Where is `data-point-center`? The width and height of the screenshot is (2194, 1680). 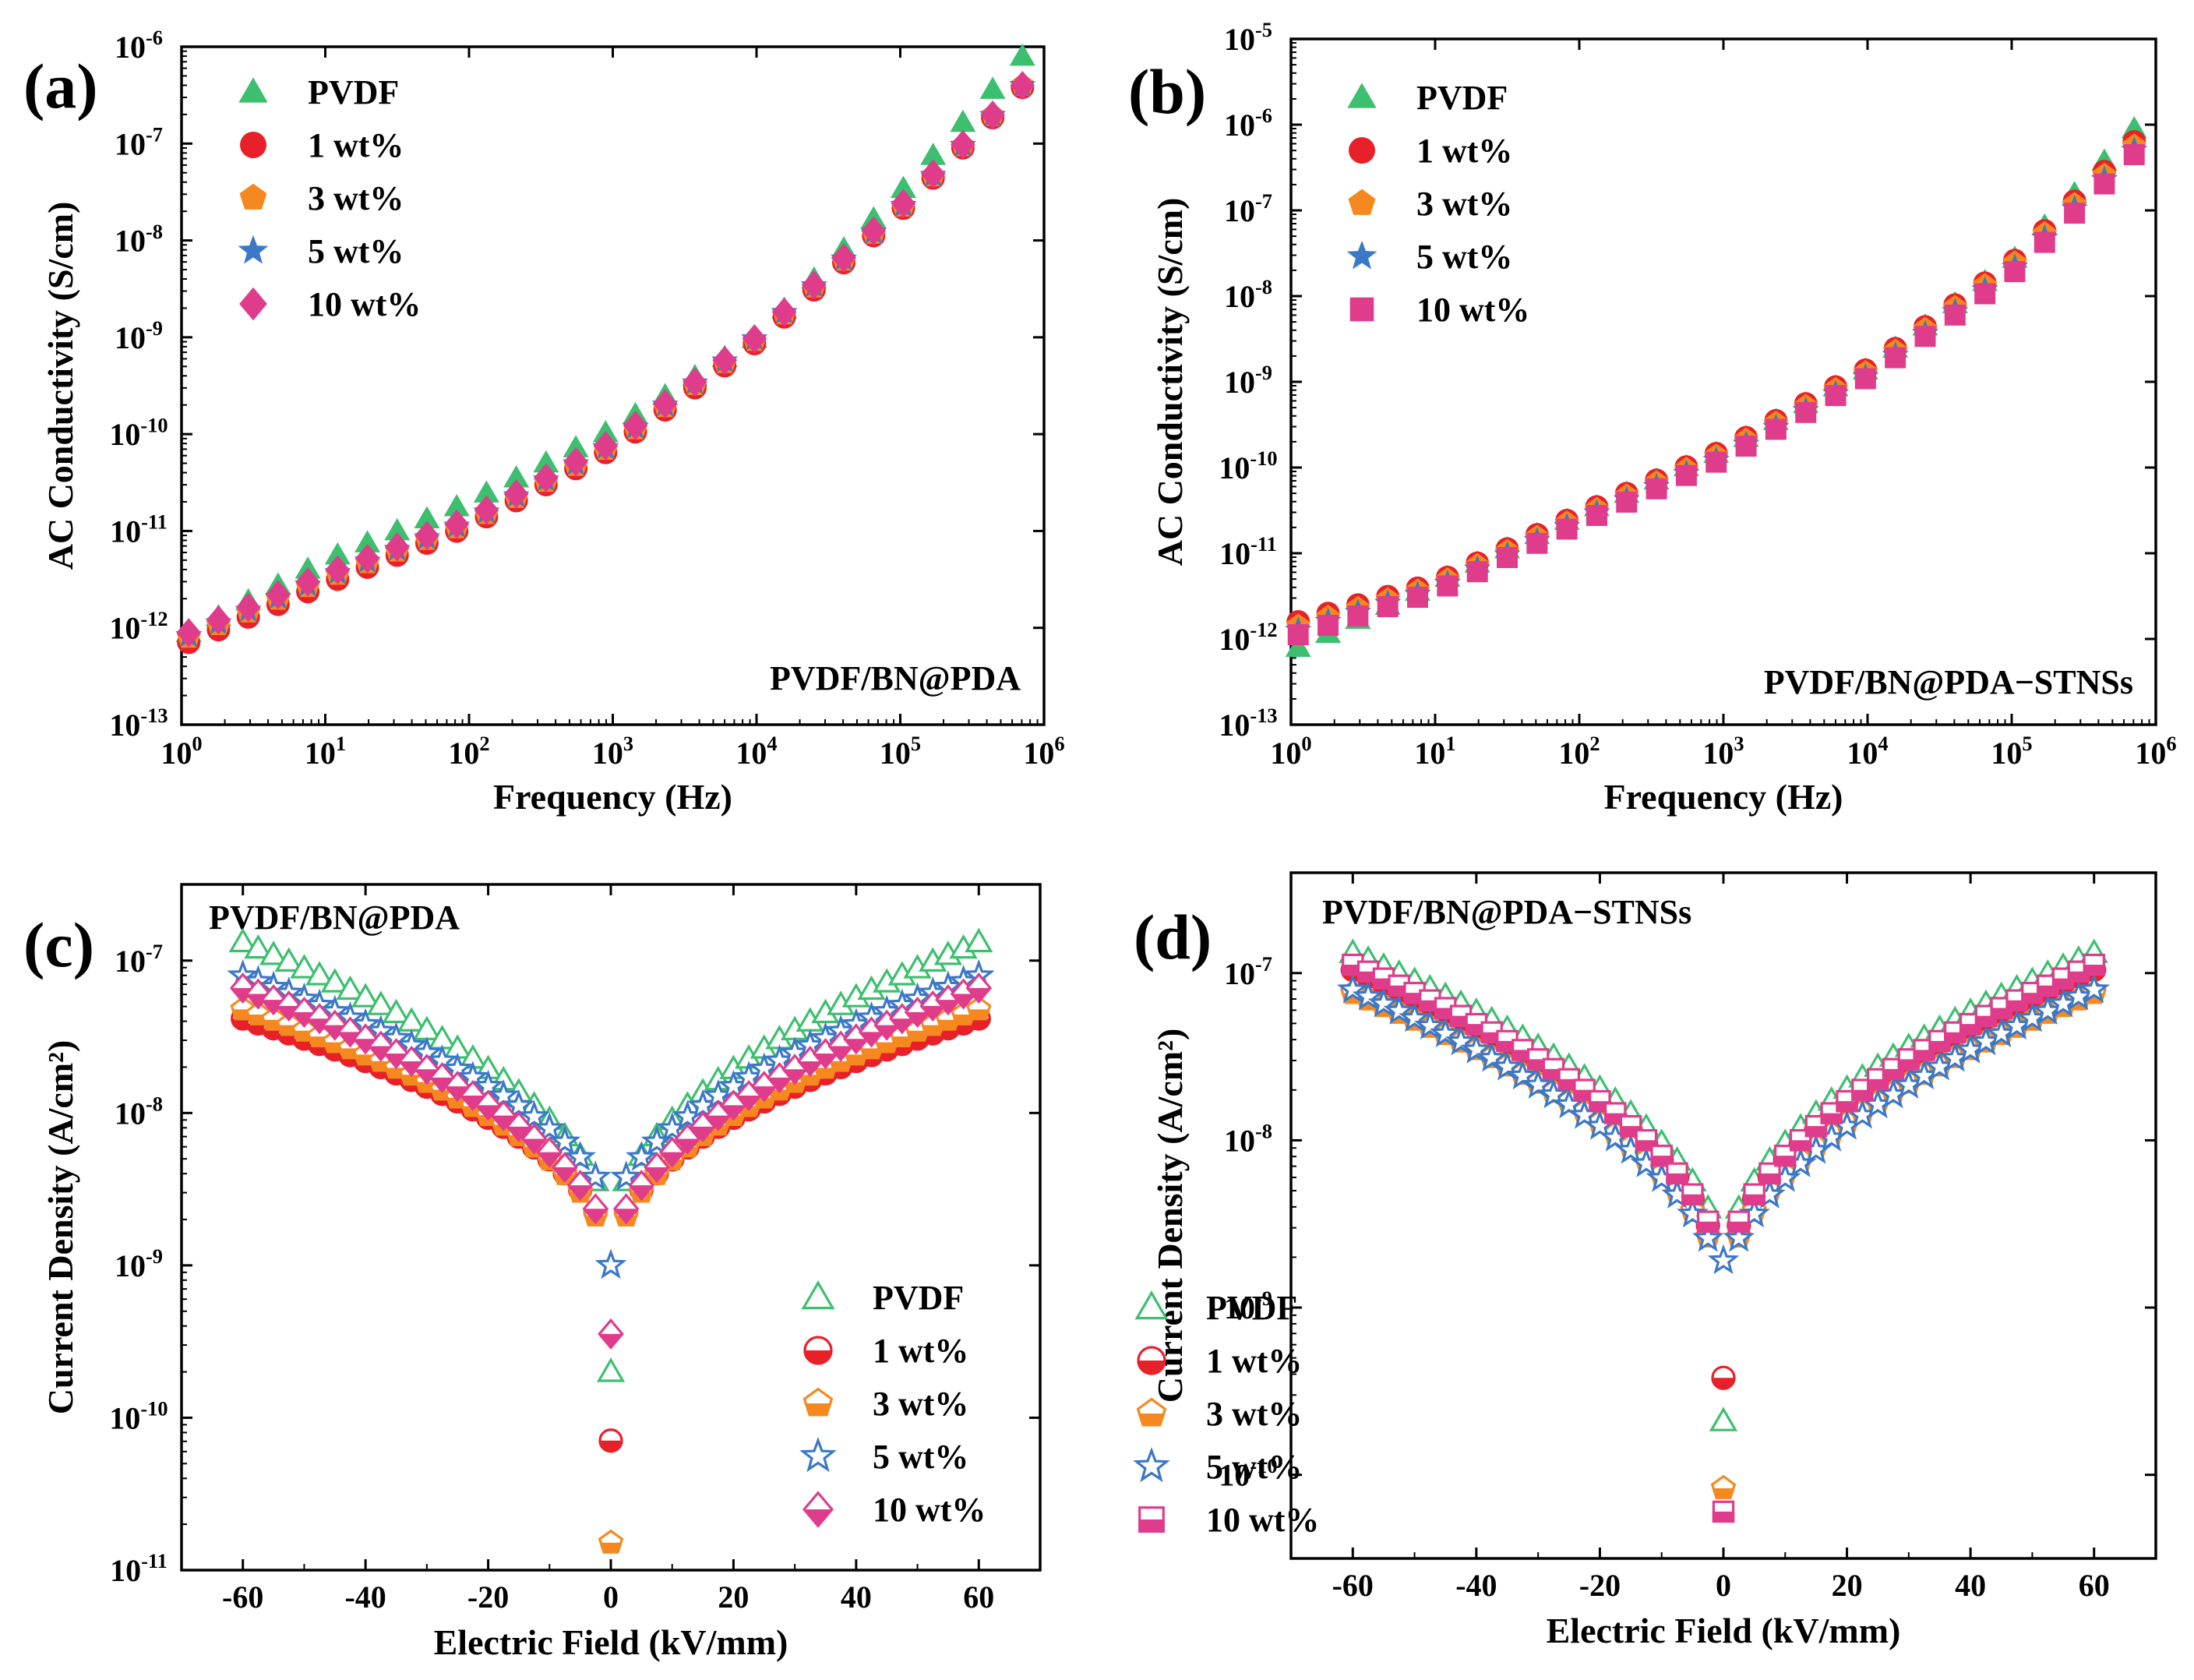 data-point-center is located at coordinates (610, 1264).